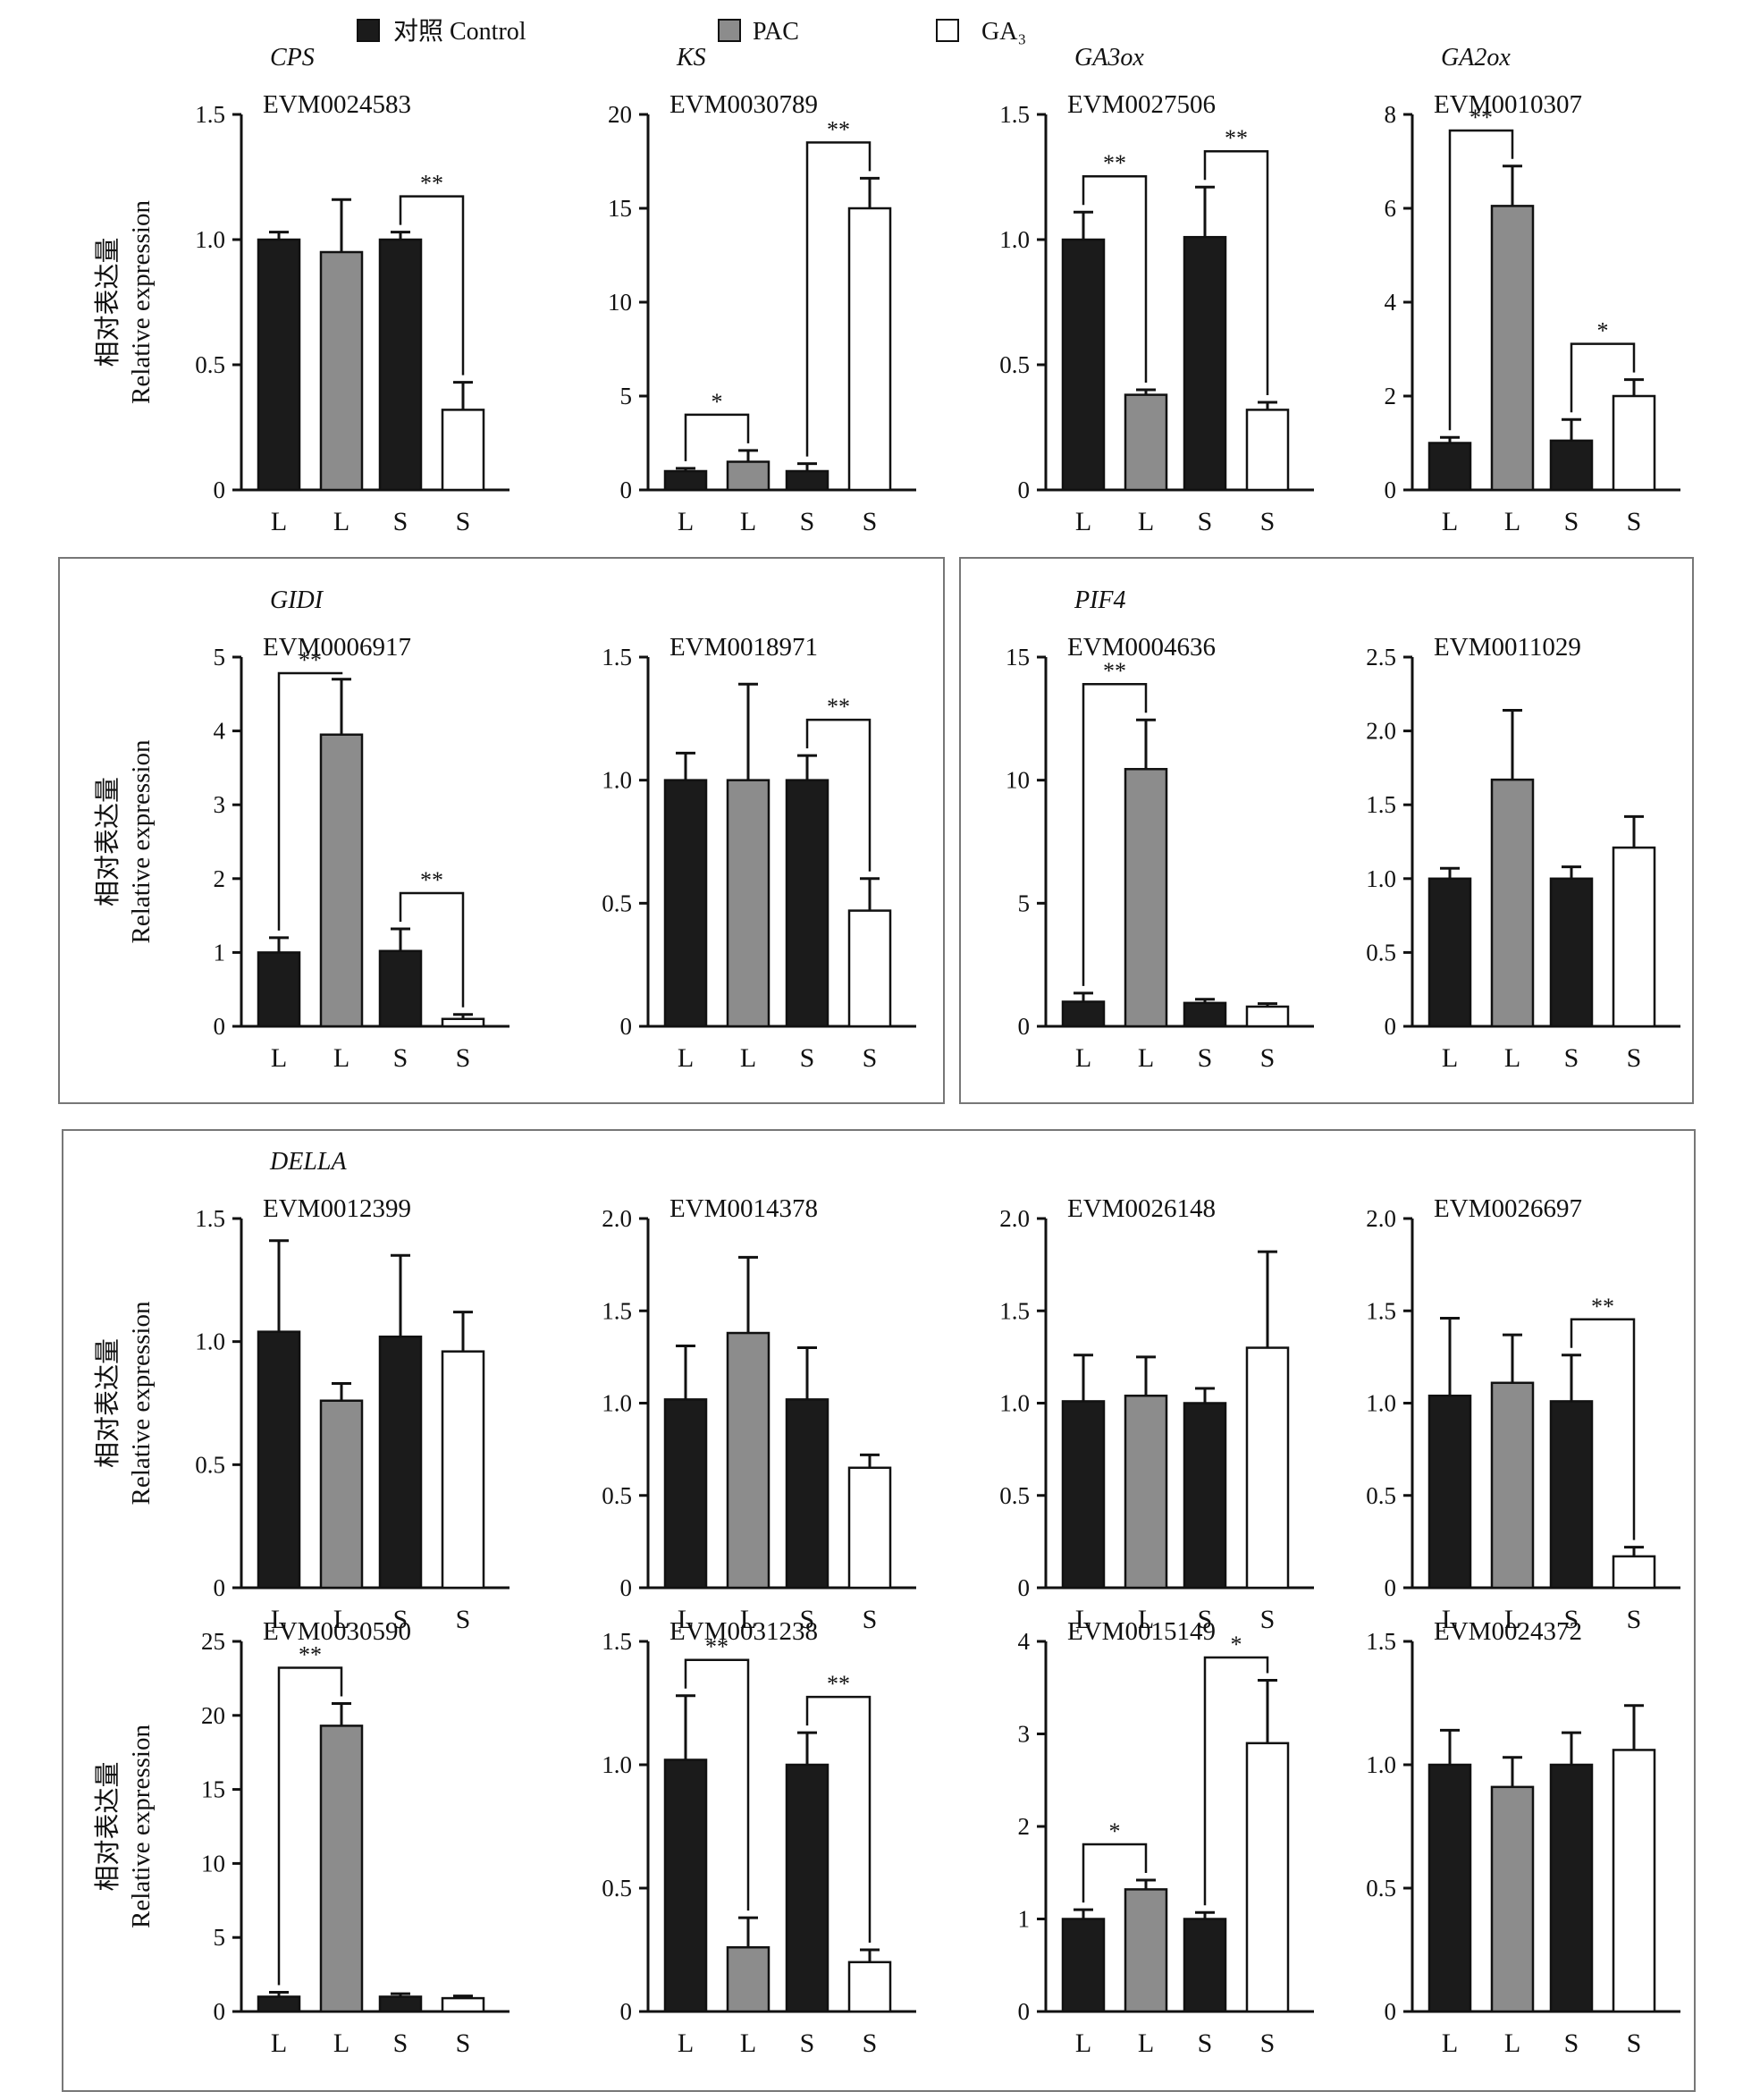 Image resolution: width=1760 pixels, height=2100 pixels. What do you see at coordinates (1381, 657) in the screenshot?
I see `y-tick-label: 2.5` at bounding box center [1381, 657].